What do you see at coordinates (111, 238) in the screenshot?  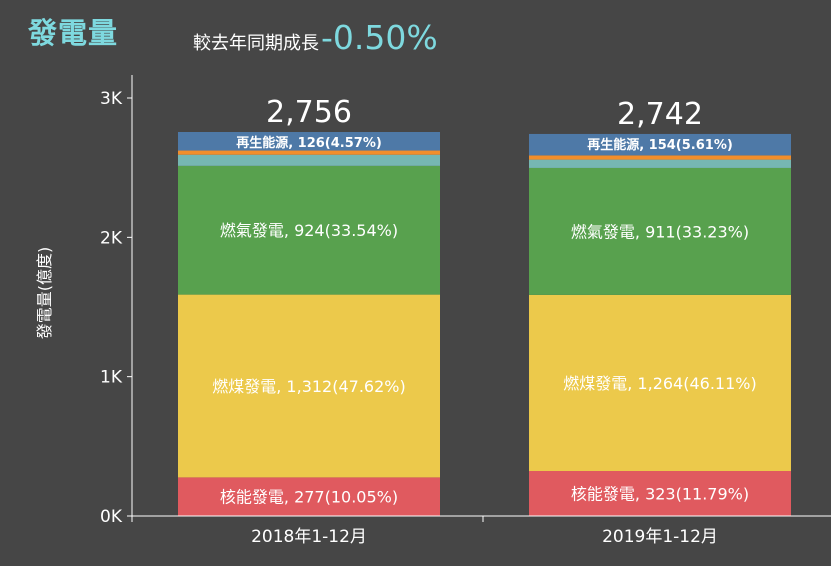 I see `y-tick-label: 2K` at bounding box center [111, 238].